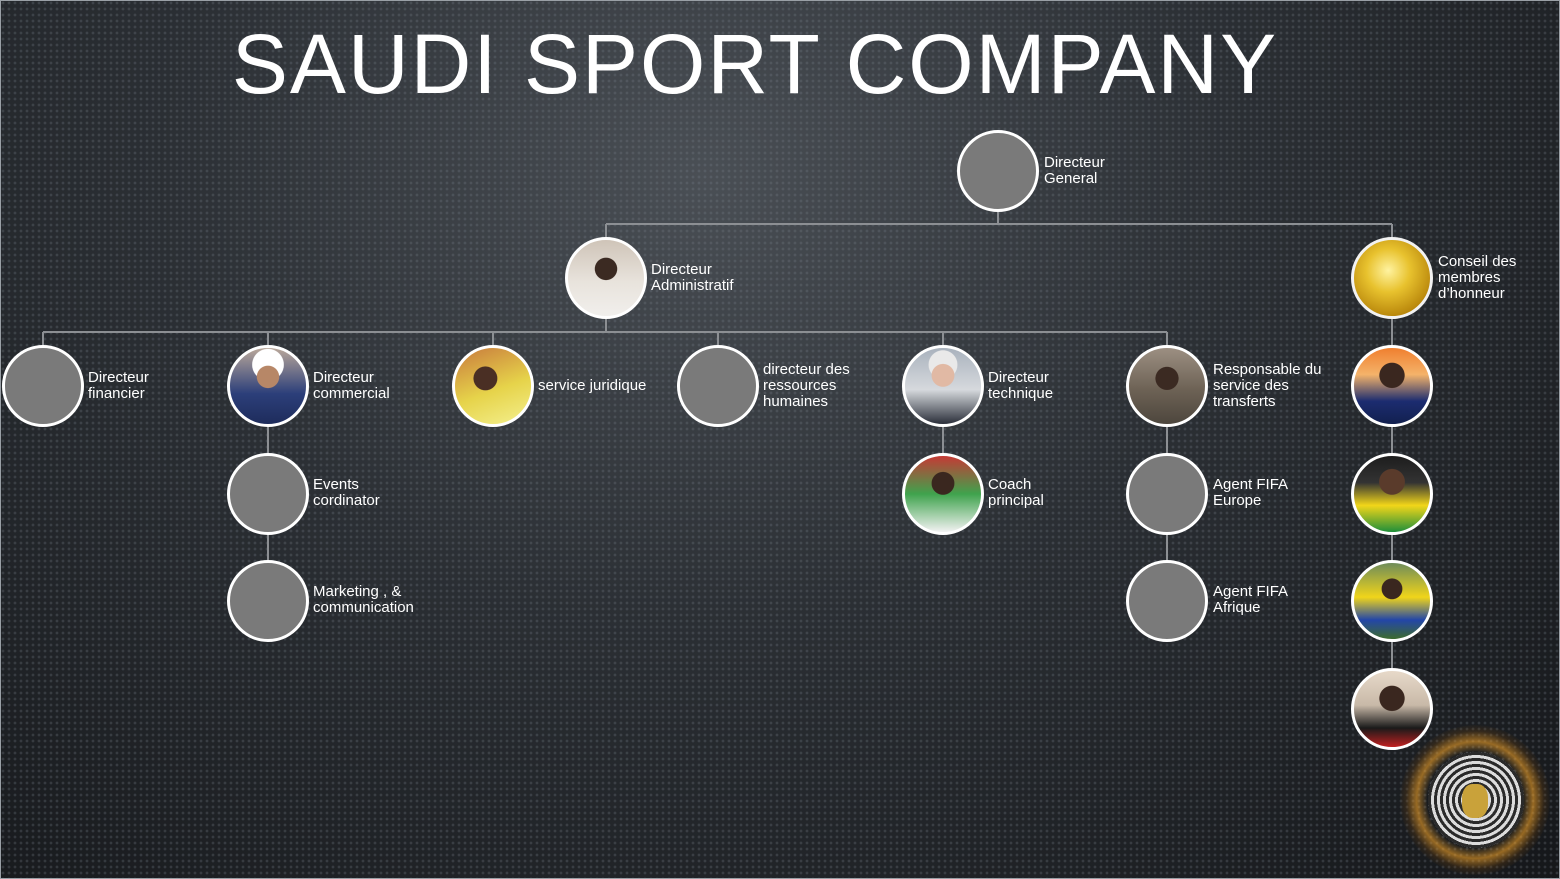 Image resolution: width=1560 pixels, height=879 pixels. Describe the element at coordinates (806, 385) in the screenshot. I see `label-directeur-rh: directeur des ressources humaines` at that location.